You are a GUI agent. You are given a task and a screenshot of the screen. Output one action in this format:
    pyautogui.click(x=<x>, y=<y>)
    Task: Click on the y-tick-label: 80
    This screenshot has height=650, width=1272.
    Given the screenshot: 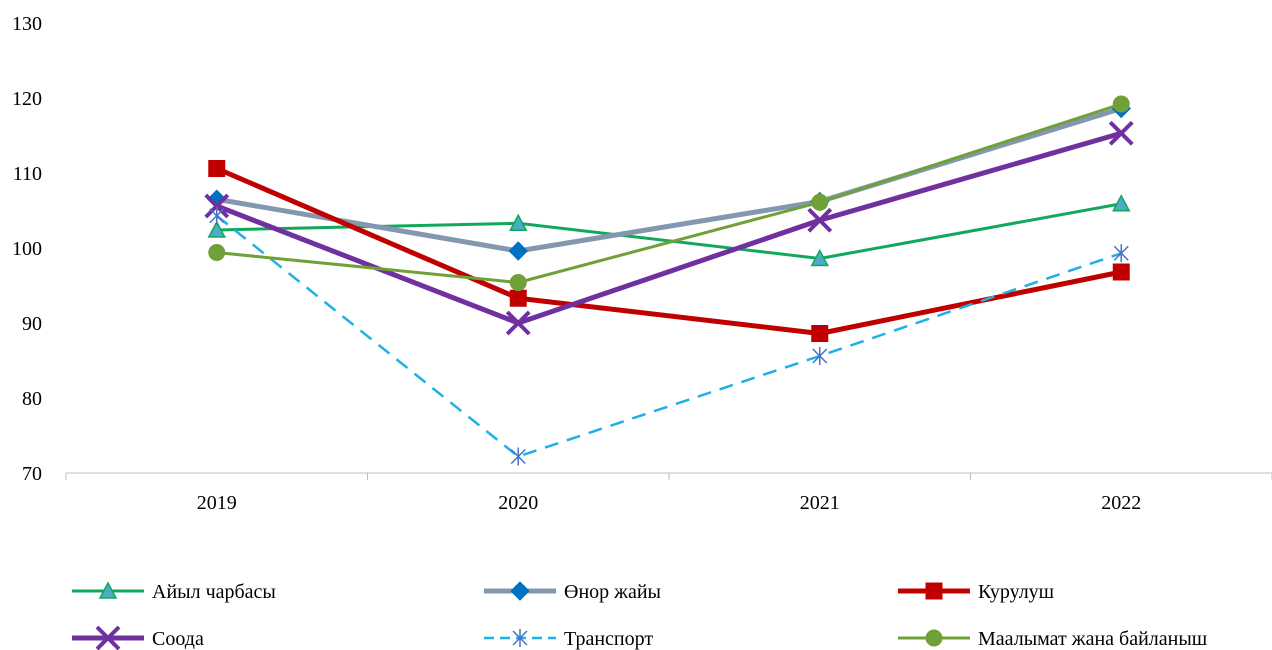 What is the action you would take?
    pyautogui.click(x=32, y=399)
    